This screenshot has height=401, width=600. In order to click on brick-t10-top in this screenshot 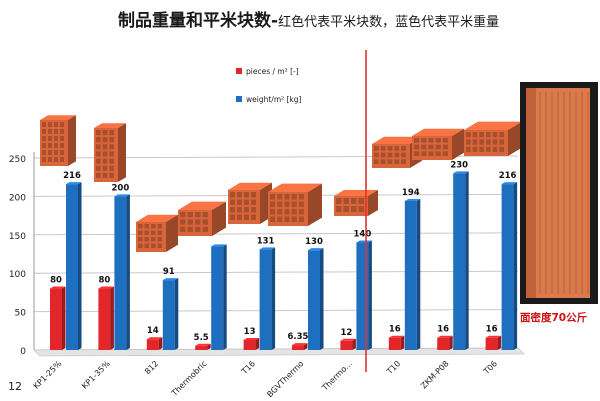, I will do `click(397, 140)`.